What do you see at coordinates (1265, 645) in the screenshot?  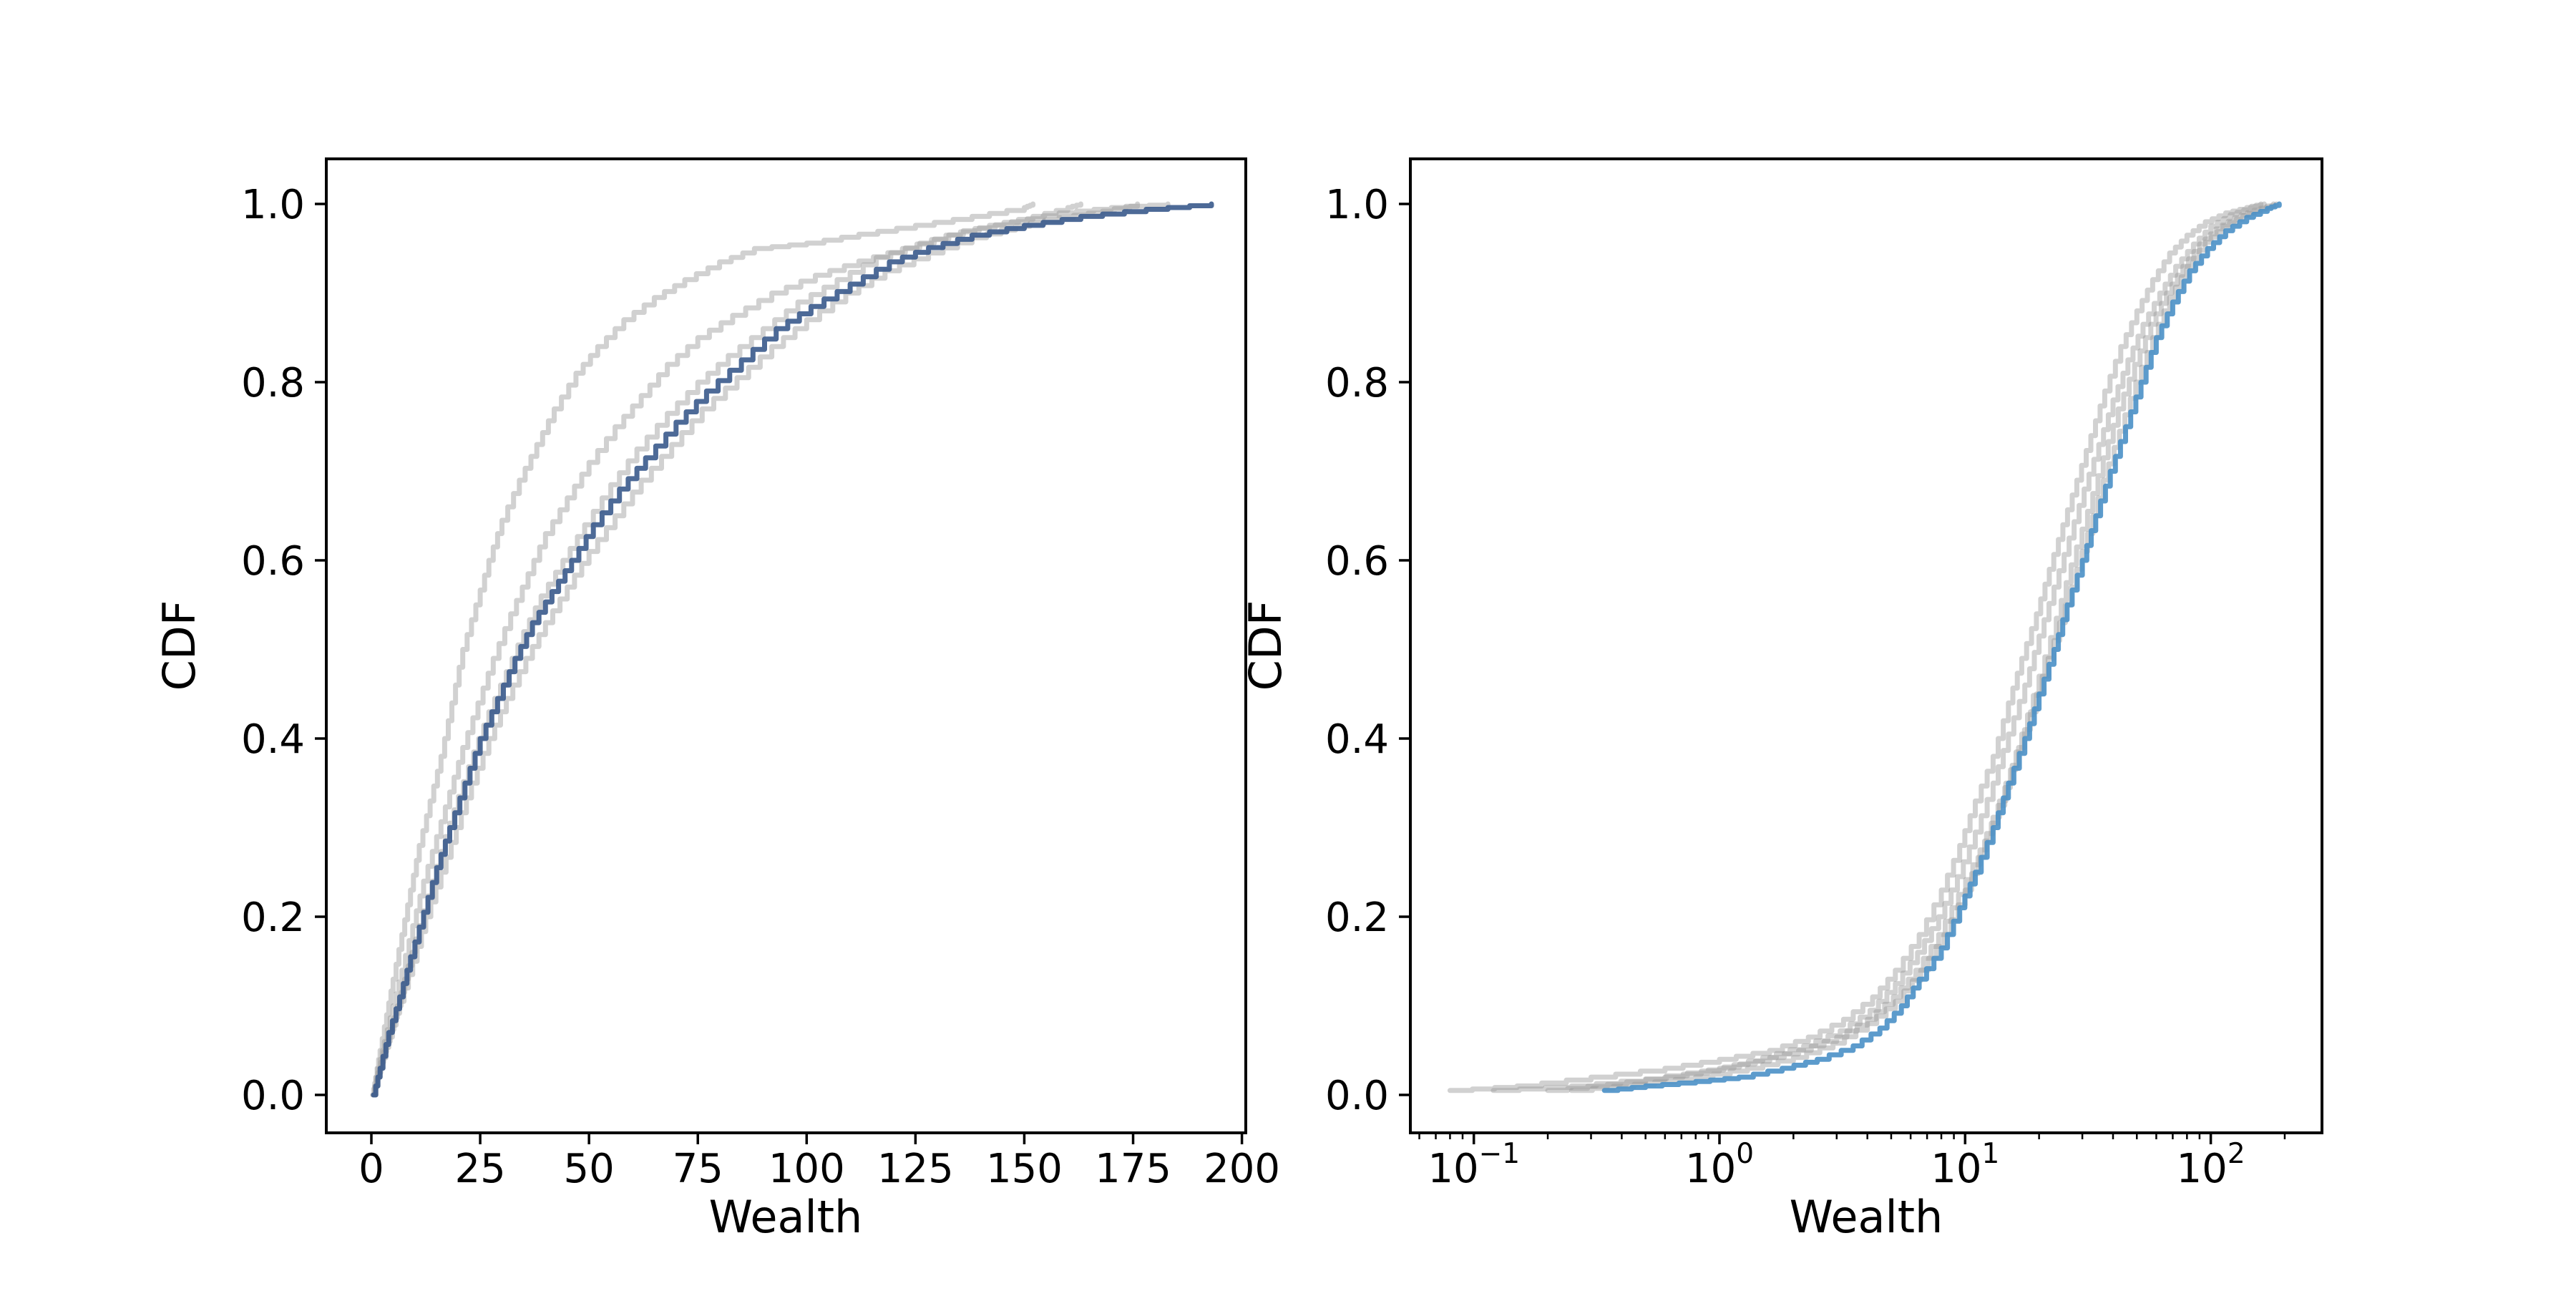 I see `right-plot-ylabel: CDF` at bounding box center [1265, 645].